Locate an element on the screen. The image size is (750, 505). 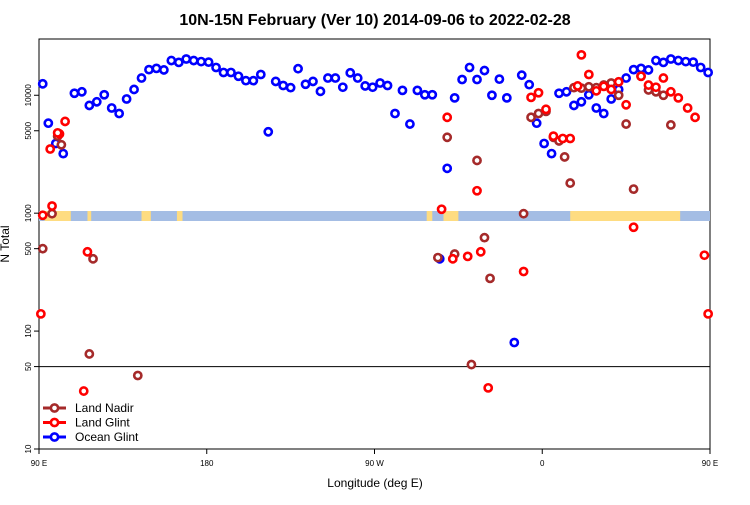
x-axis-label: Longitude (deg E) is located at coordinates (374, 483).